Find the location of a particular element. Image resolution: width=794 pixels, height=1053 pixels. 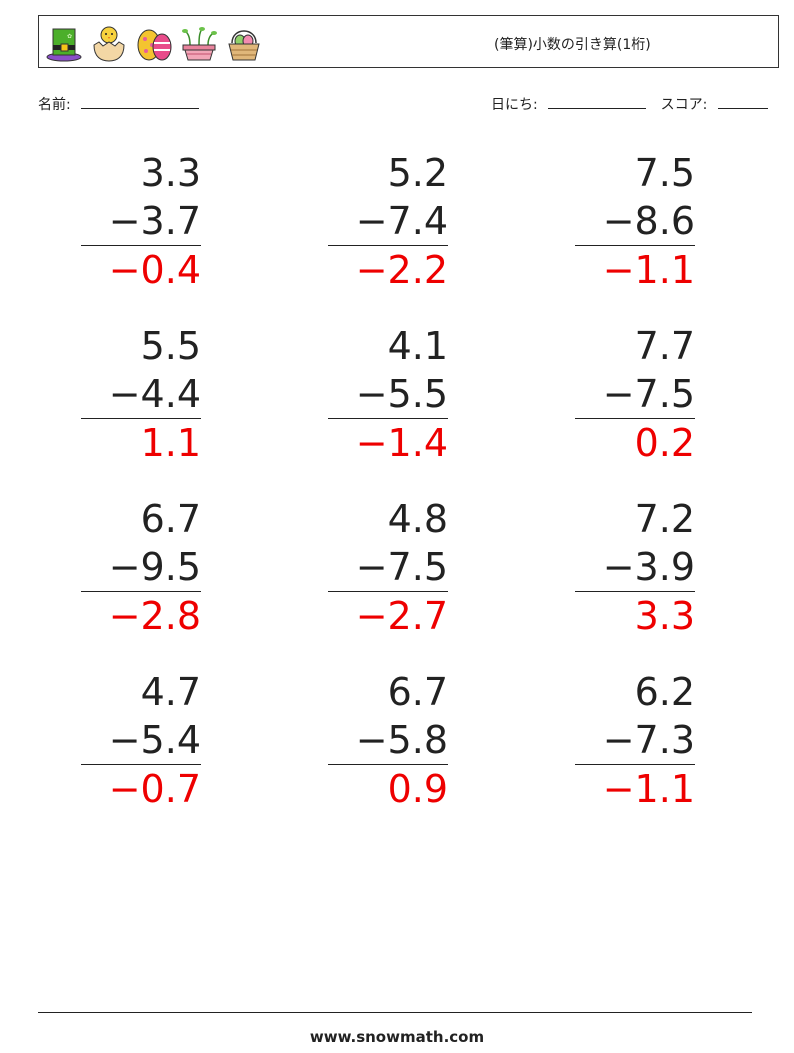

minuend: 6.2 is located at coordinates (664, 692).